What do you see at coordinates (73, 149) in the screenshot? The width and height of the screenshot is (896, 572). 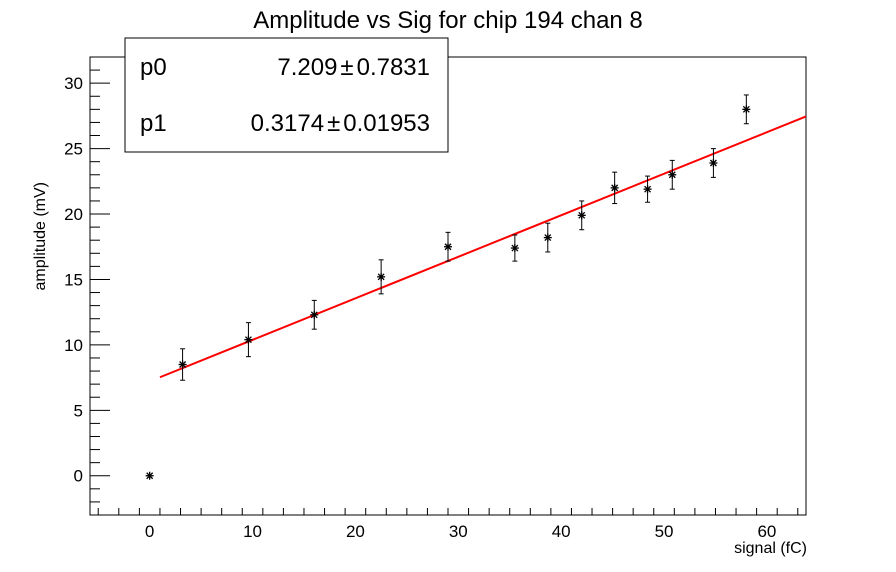 I see `y-tick-label: 25` at bounding box center [73, 149].